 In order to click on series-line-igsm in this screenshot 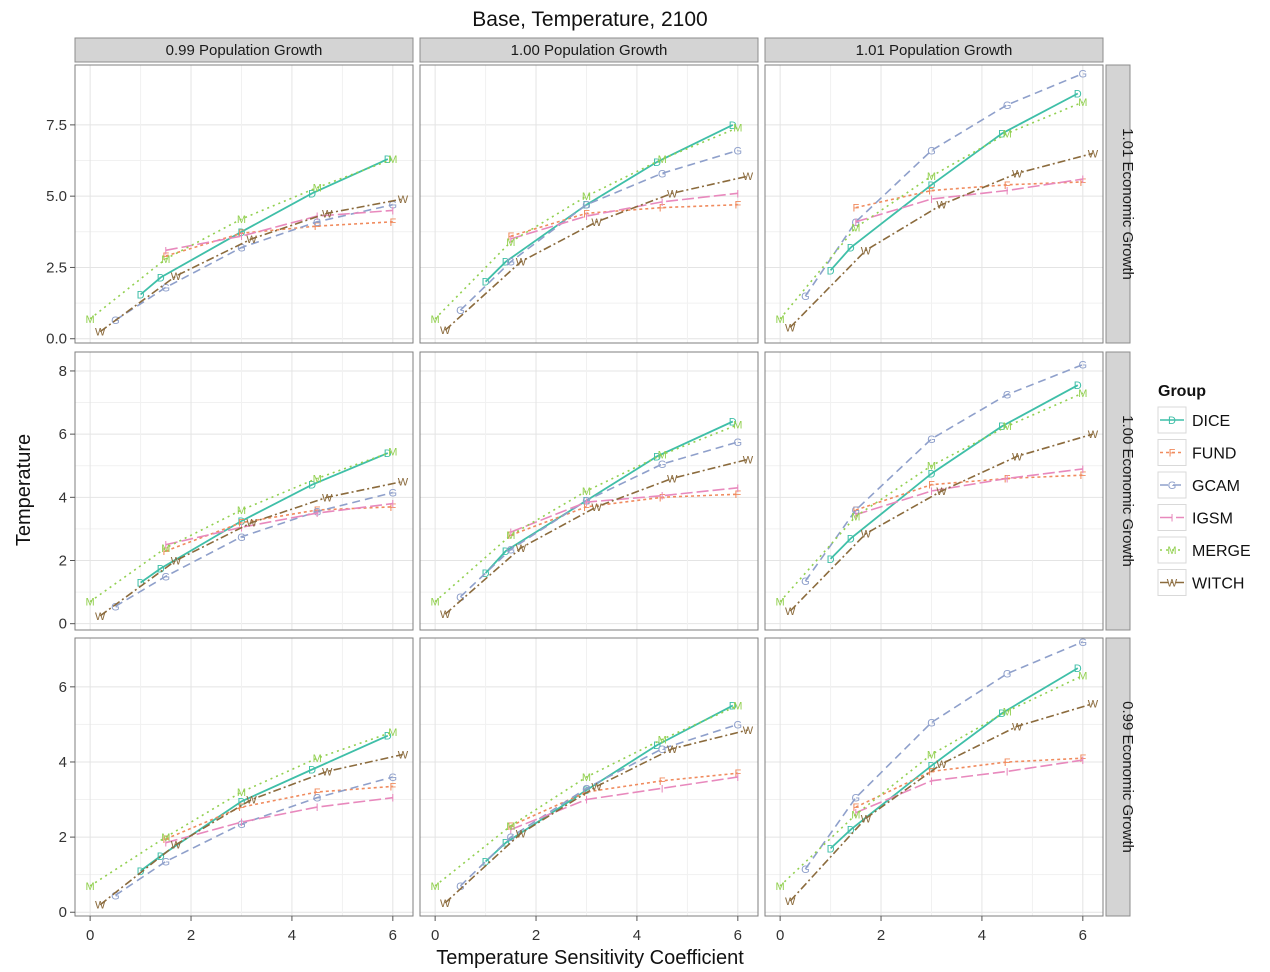, I will do `click(624, 803)`.